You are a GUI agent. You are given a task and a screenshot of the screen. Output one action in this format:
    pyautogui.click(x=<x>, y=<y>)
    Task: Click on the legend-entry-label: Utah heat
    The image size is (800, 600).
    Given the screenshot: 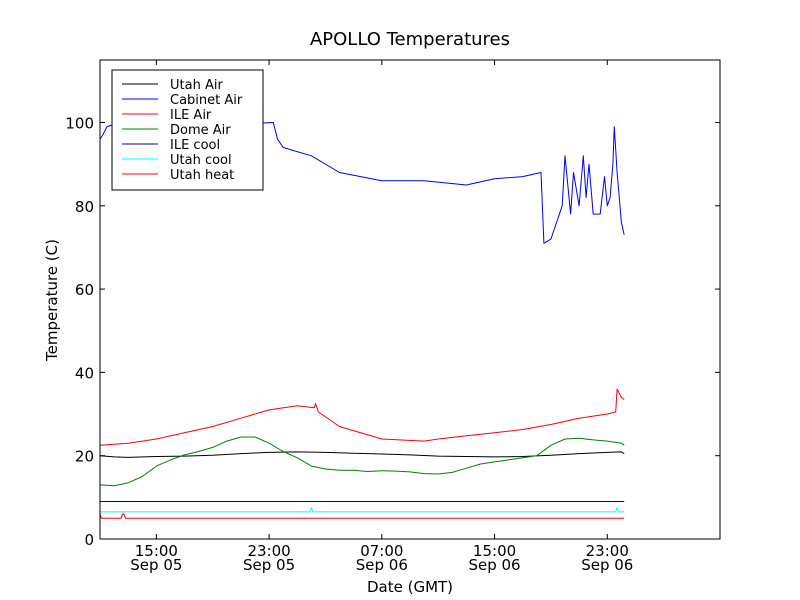 What is the action you would take?
    pyautogui.click(x=202, y=175)
    